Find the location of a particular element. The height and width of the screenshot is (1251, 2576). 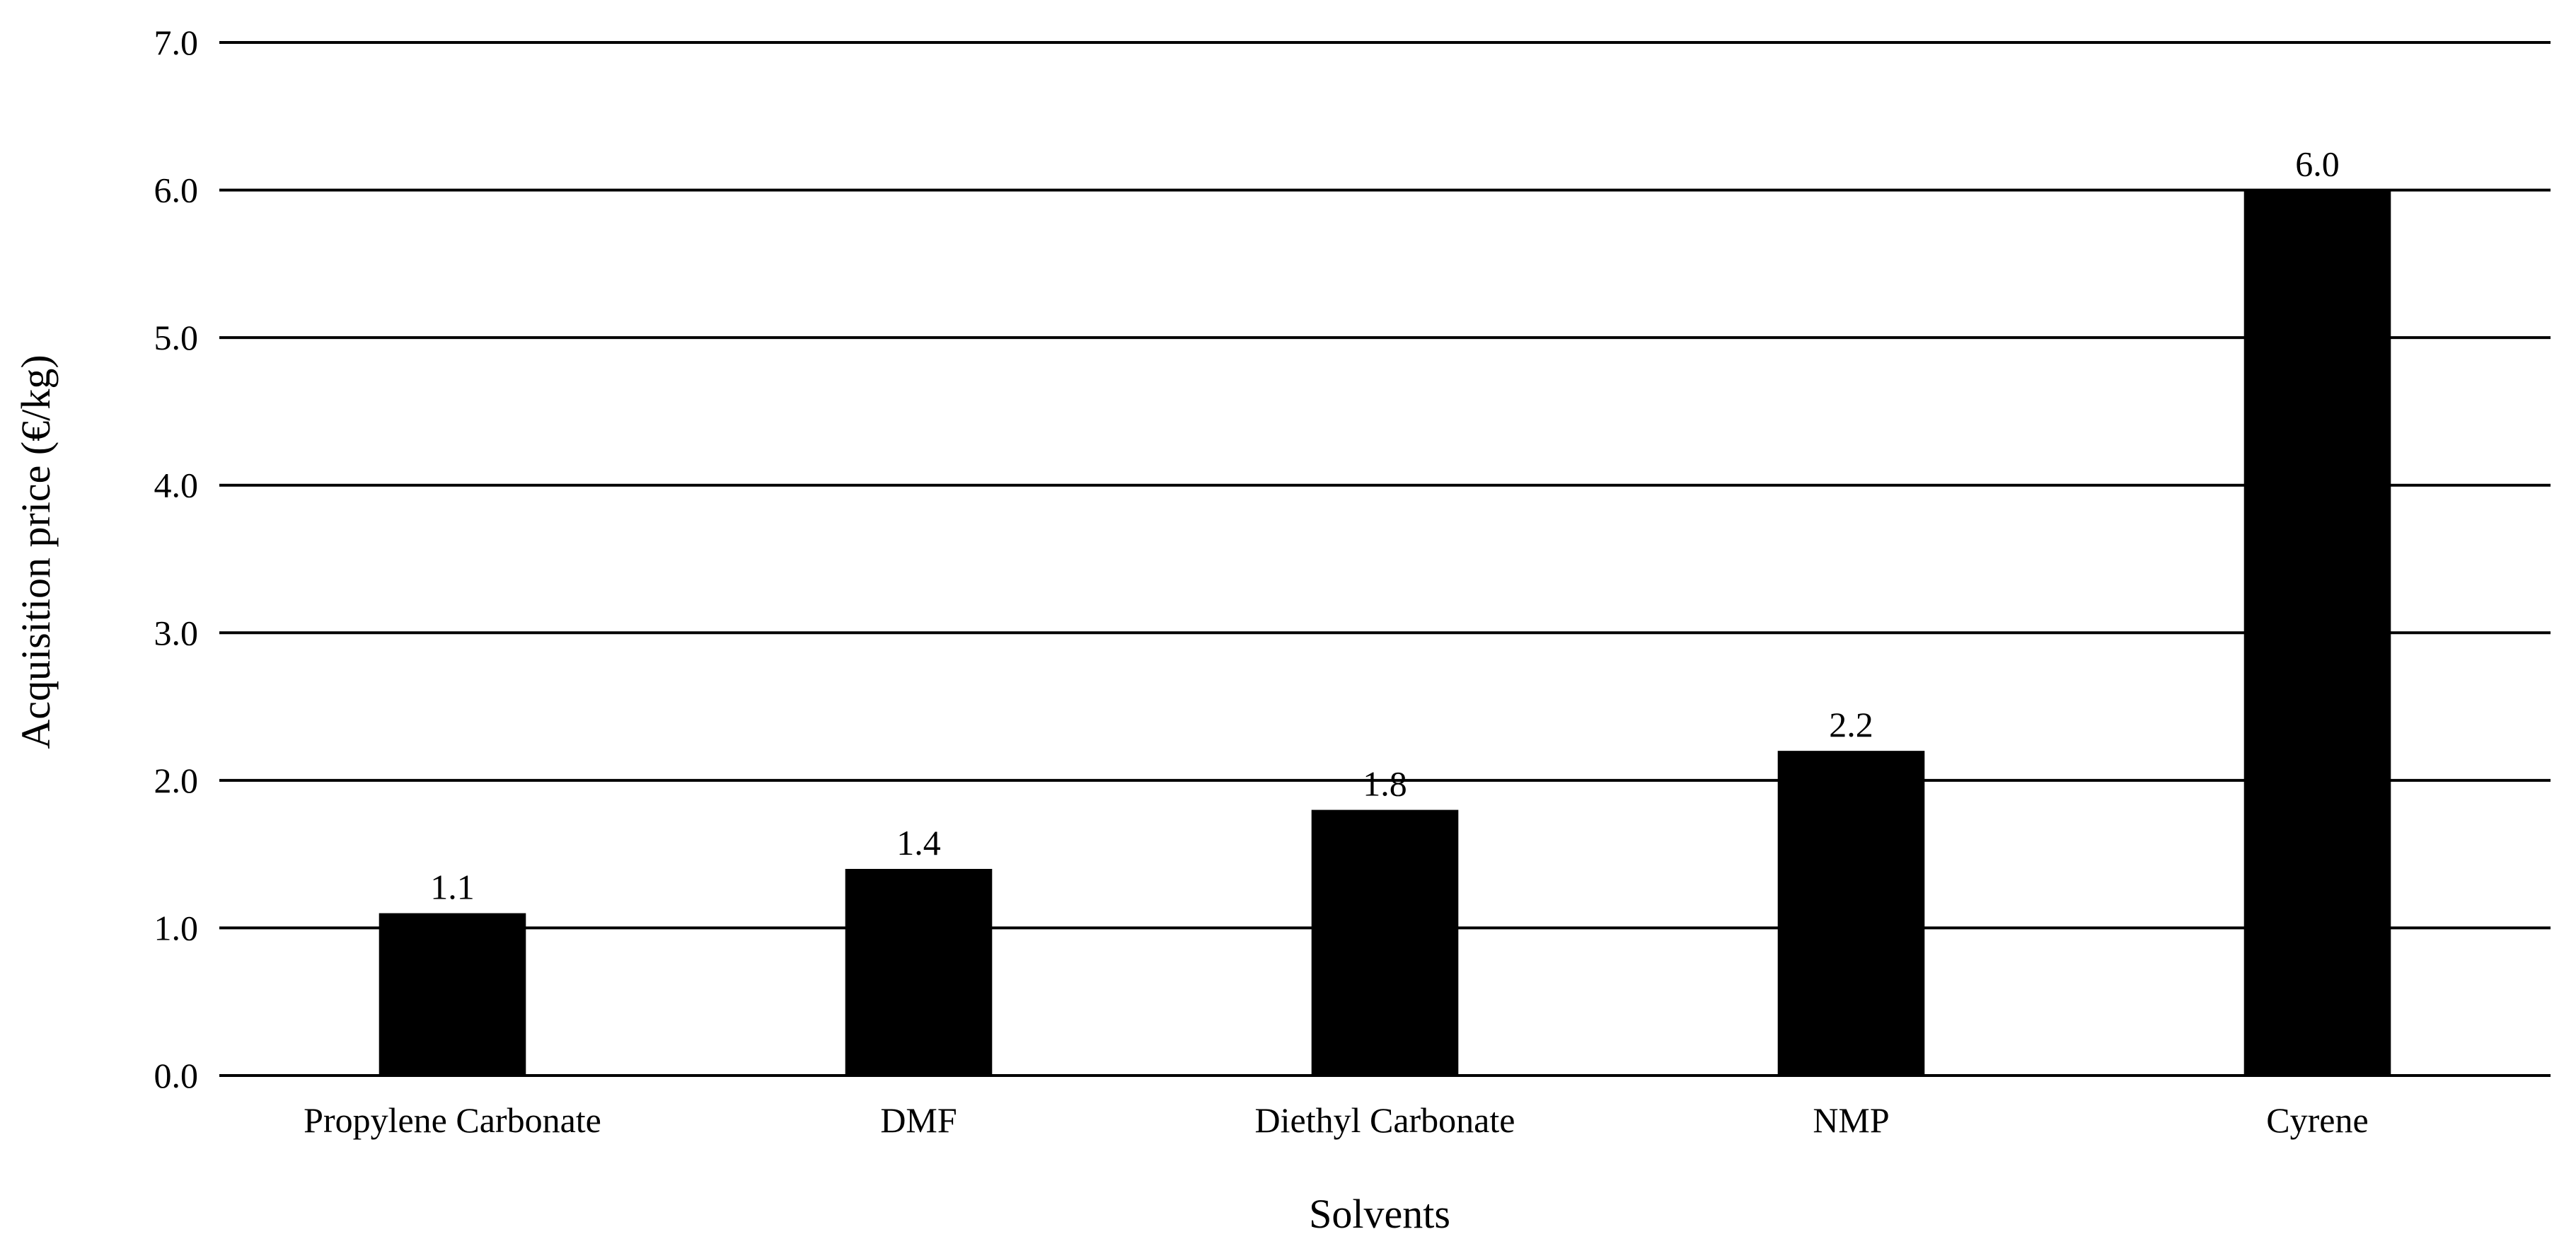

x-category-label: Cyrene is located at coordinates (2317, 1120).